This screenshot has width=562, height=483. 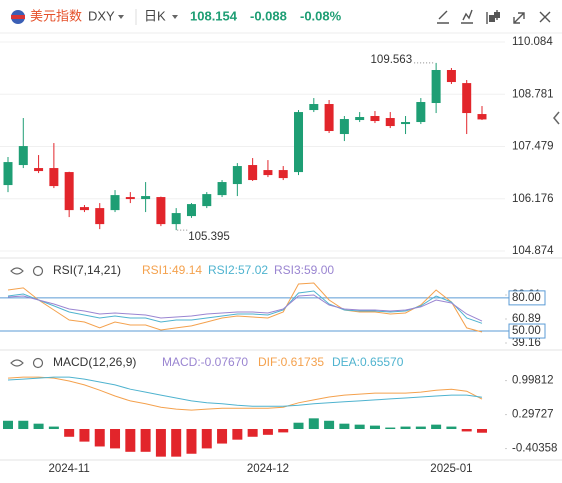 I want to click on macd-title: MACD(12,26,9), so click(x=94, y=362).